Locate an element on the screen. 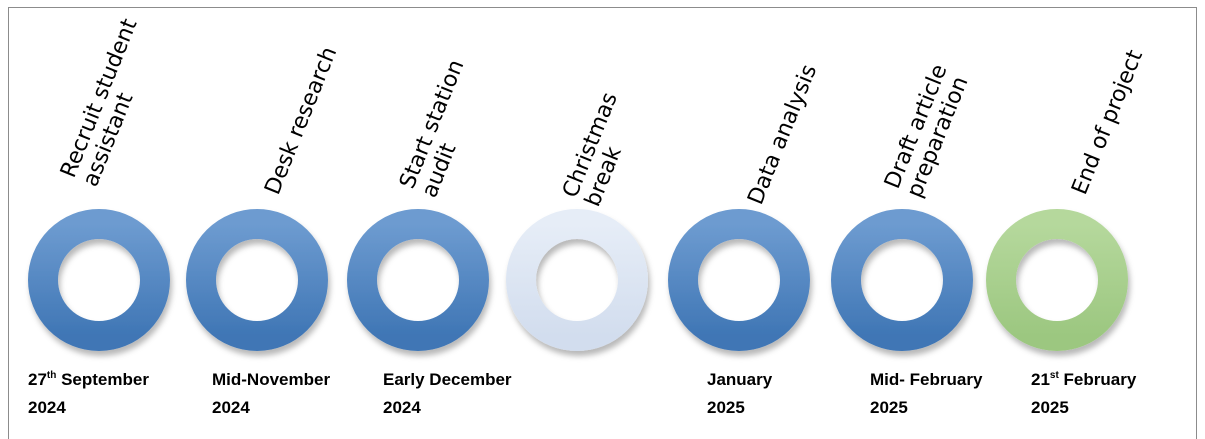 The width and height of the screenshot is (1205, 439). milestone-date-recruit: 27th September 2024 is located at coordinates (88, 394).